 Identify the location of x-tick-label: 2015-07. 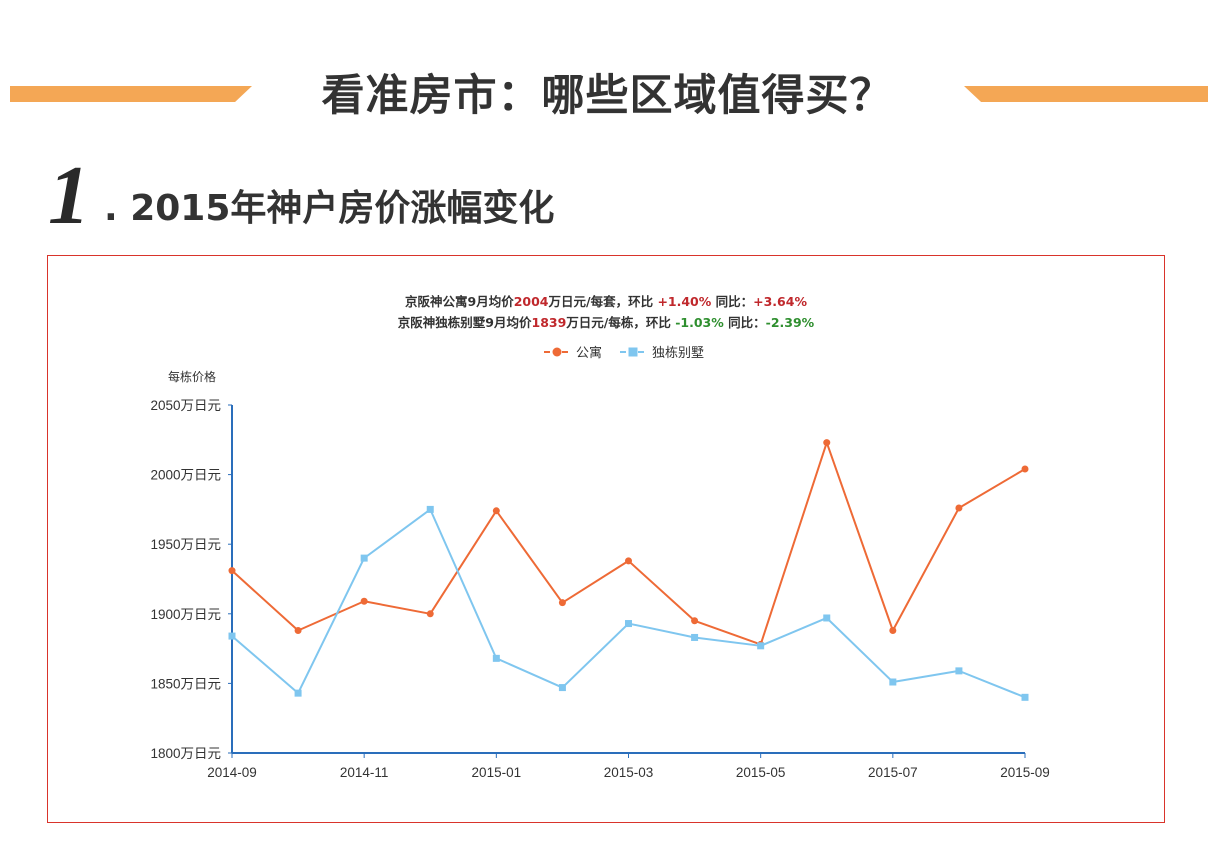
(893, 772).